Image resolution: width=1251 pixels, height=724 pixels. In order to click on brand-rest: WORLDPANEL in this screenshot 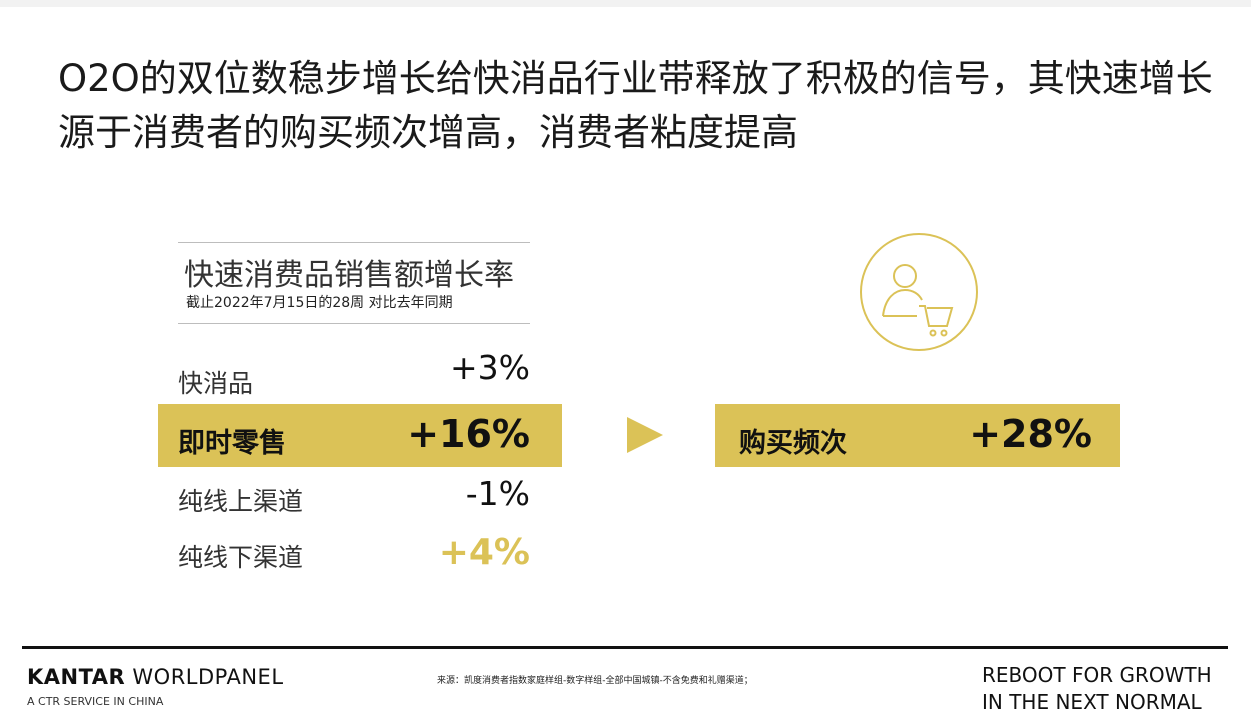, I will do `click(204, 677)`.